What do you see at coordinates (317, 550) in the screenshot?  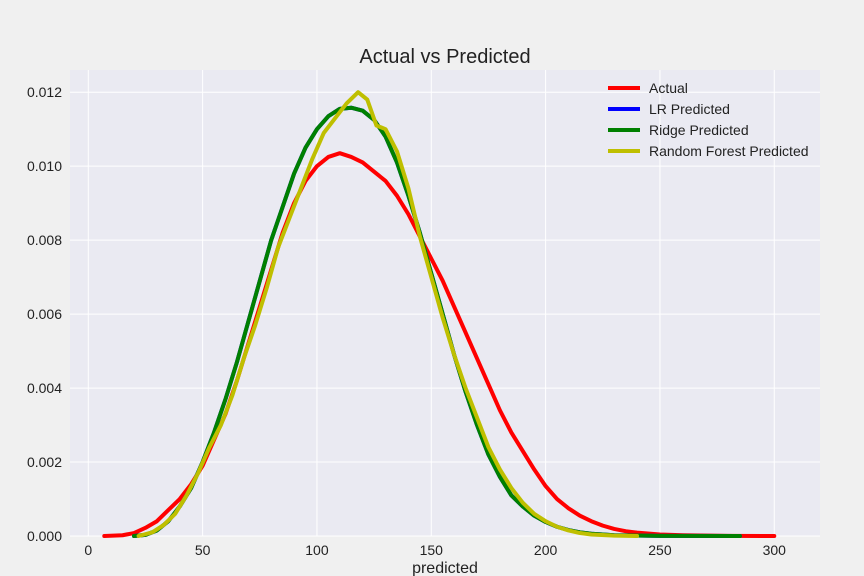 I see `x-tick-label: 100` at bounding box center [317, 550].